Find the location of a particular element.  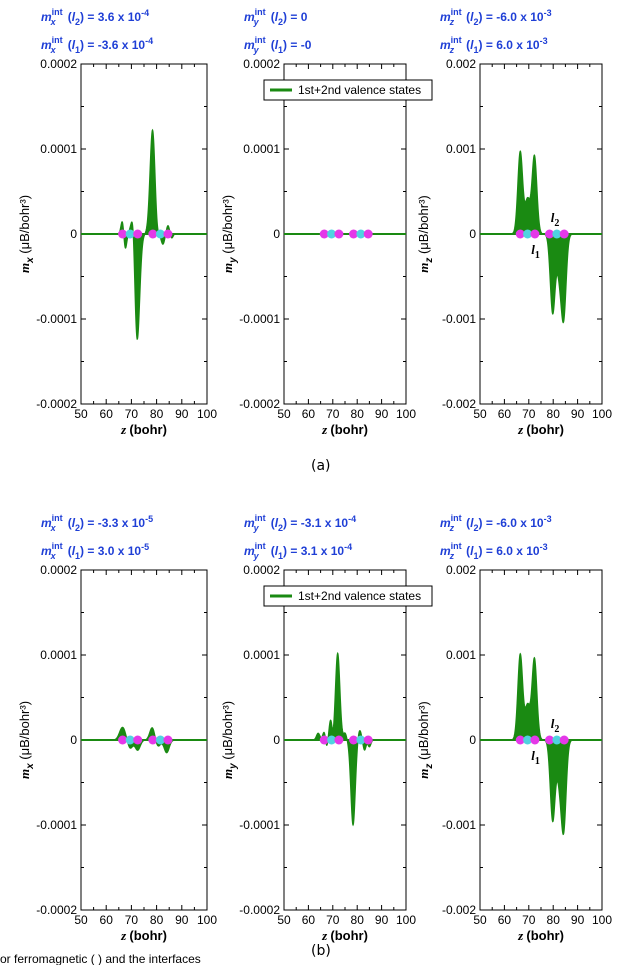

annotation-l2: mint x (l2) = -3.3 x 10-5 is located at coordinates (97, 523).